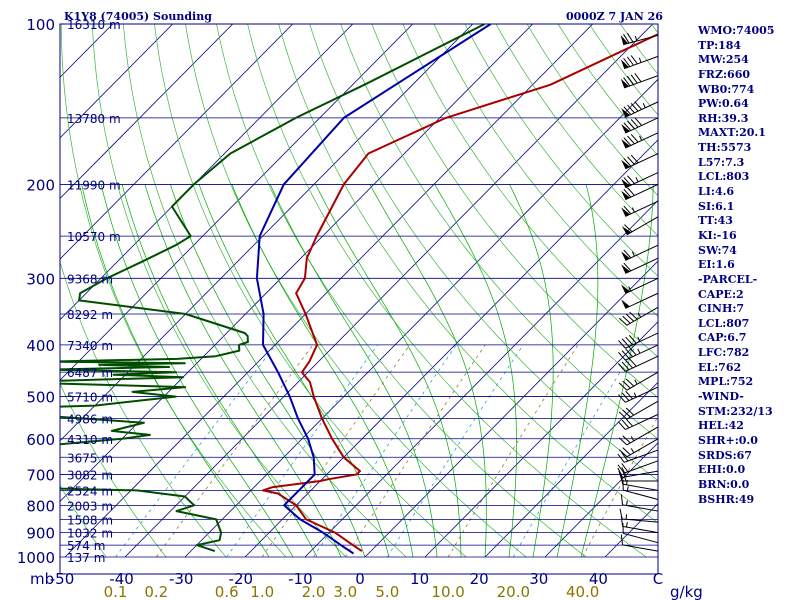  Describe the element at coordinates (40, 279) in the screenshot. I see `pressure-tick-label: 300` at that location.